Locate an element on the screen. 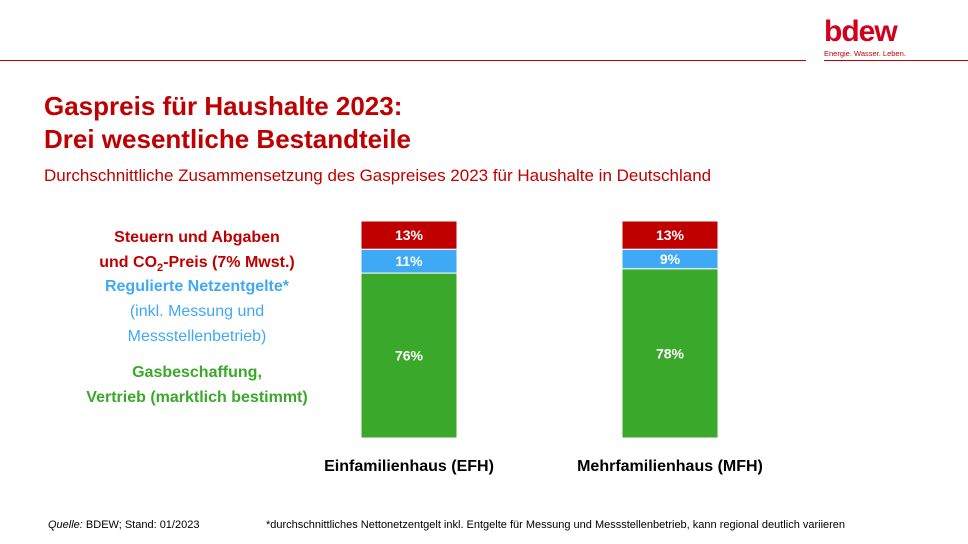 Image resolution: width=968 pixels, height=544 pixels. bdew-logo: bdew Energie. Wasser. Leben. is located at coordinates (879, 37).